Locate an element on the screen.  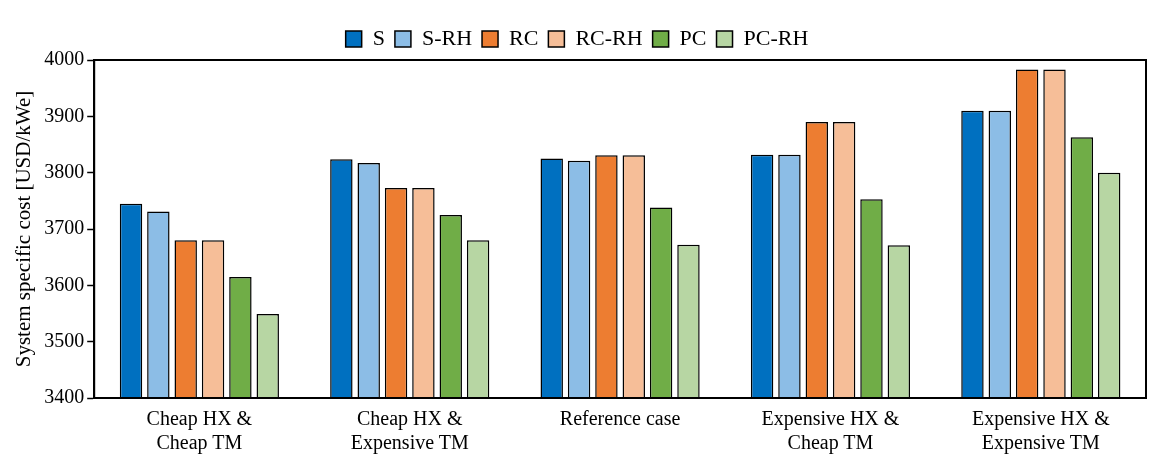
x-tick-label: Expensive HX & Cheap TM is located at coordinates (830, 431).